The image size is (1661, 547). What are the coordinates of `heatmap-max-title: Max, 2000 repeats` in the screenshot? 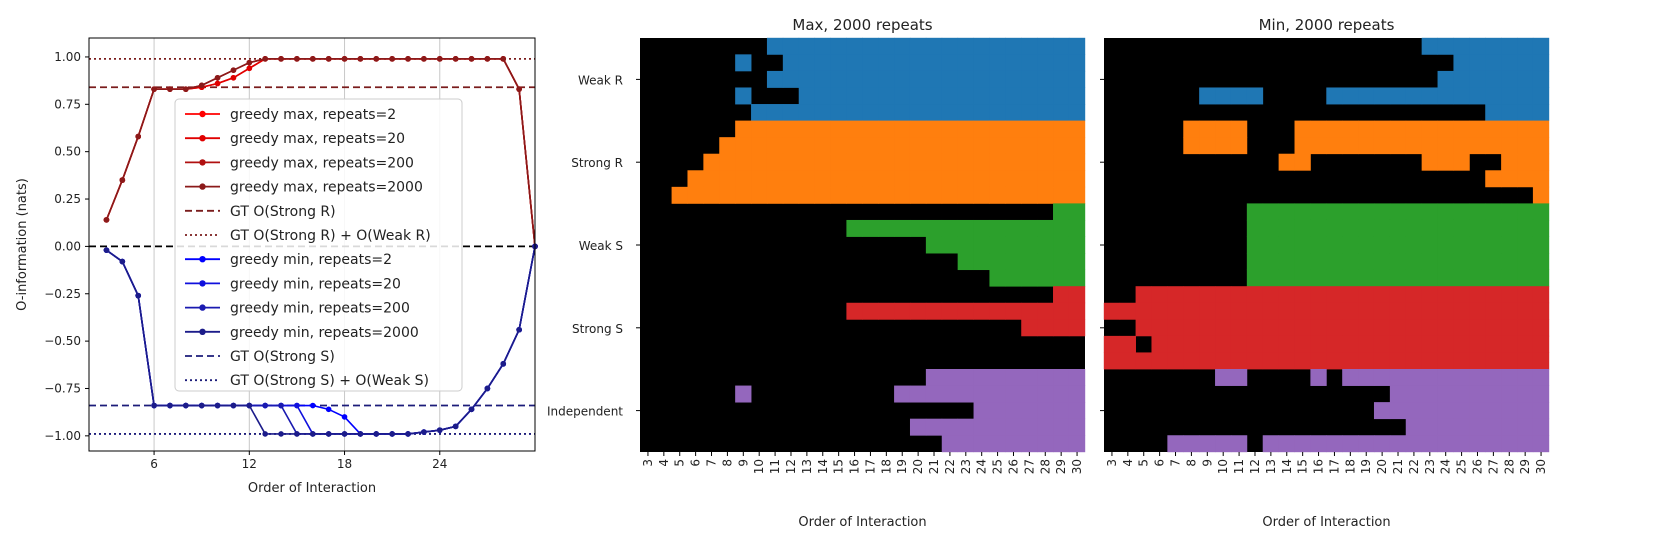 It's located at (862, 25).